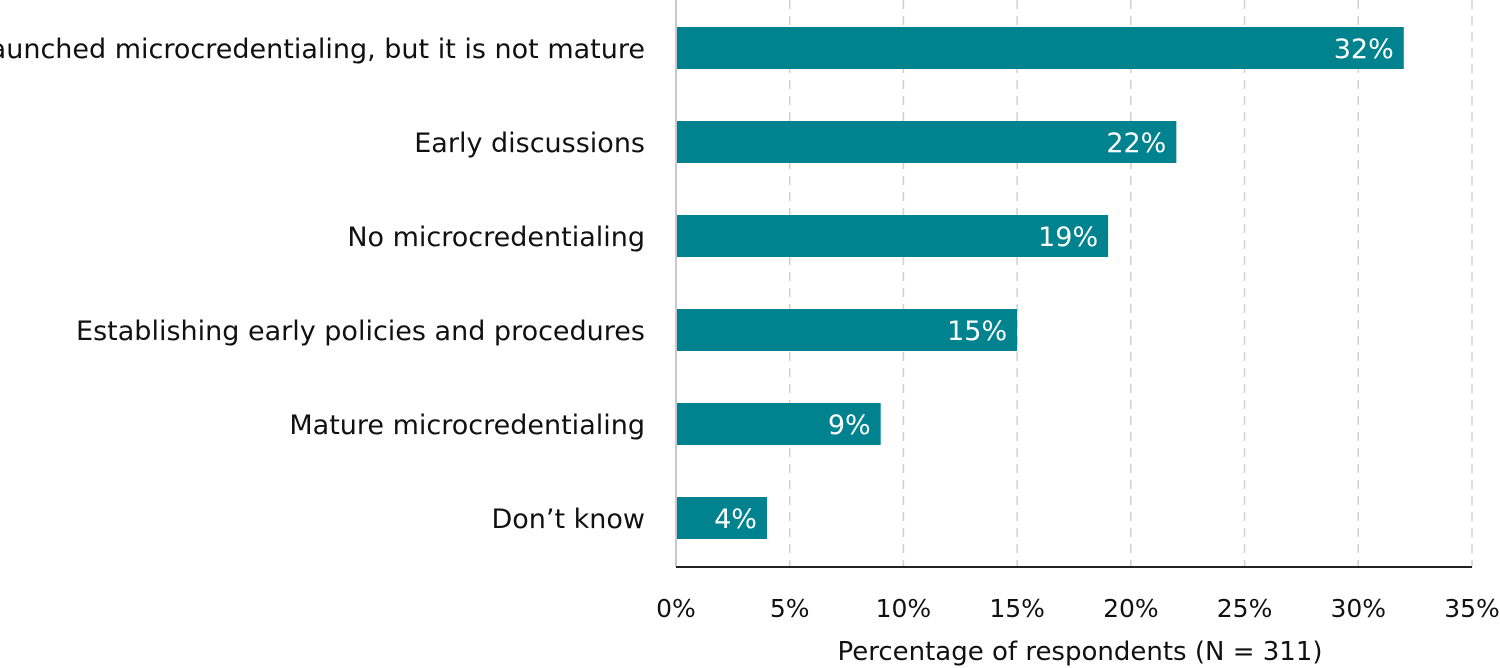 The width and height of the screenshot is (1500, 668). What do you see at coordinates (849, 425) in the screenshot?
I see `bar-value-label: 9%` at bounding box center [849, 425].